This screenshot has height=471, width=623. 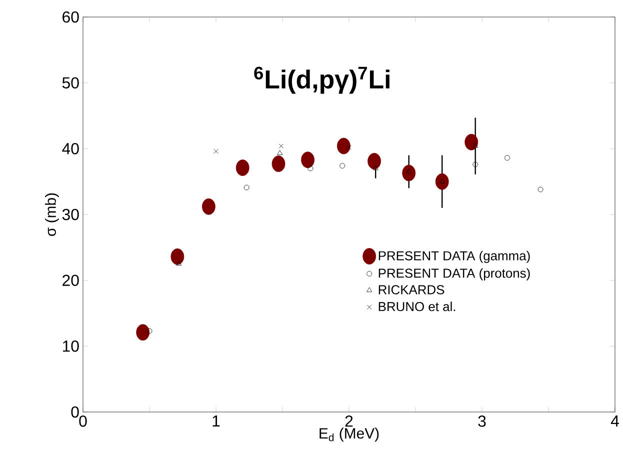 What do you see at coordinates (216, 421) in the screenshot?
I see `x-tick-label: 1` at bounding box center [216, 421].